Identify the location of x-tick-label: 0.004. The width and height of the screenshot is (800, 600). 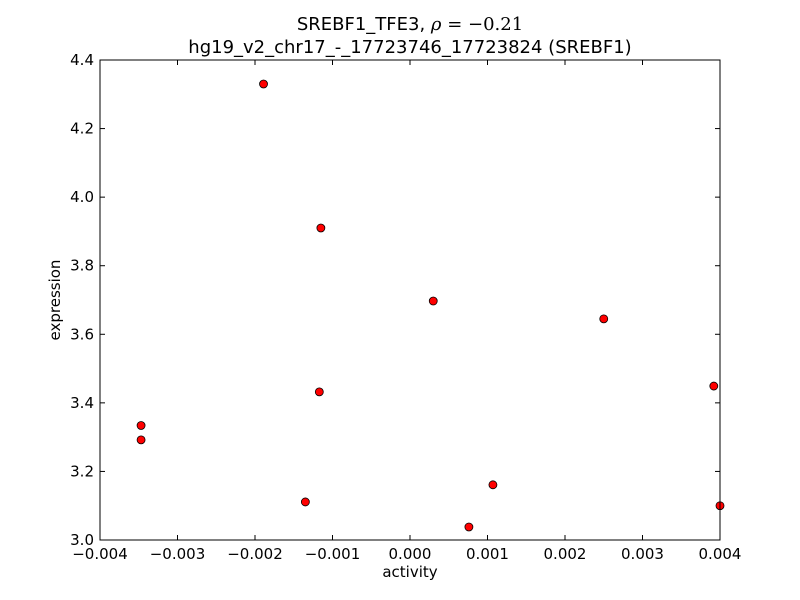
(720, 554).